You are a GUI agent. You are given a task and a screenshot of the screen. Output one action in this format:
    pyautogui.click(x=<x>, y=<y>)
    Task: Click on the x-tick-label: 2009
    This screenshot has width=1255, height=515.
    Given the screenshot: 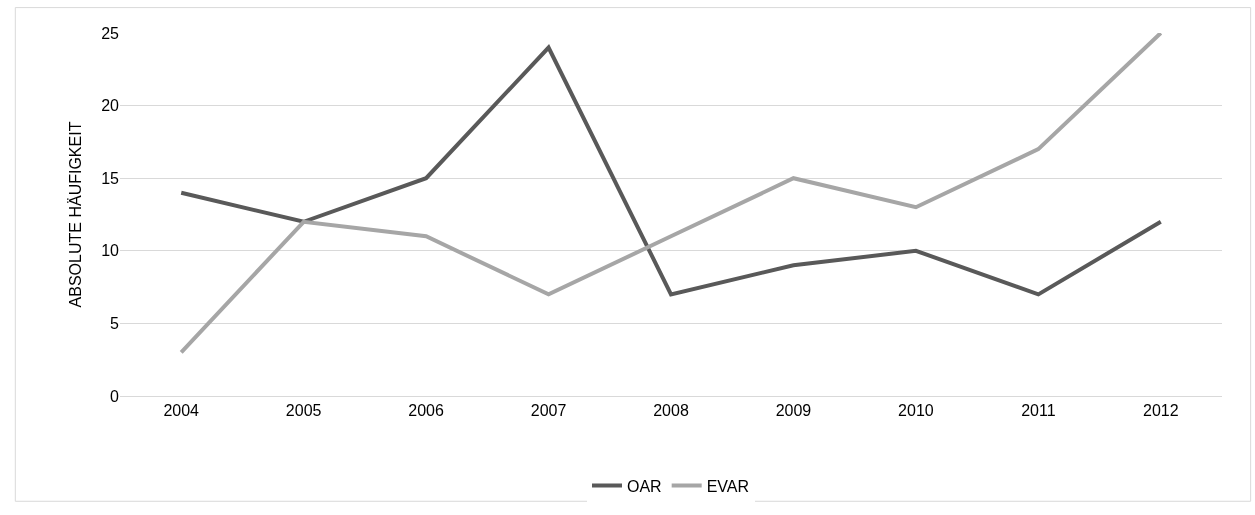 What is the action you would take?
    pyautogui.click(x=793, y=411)
    